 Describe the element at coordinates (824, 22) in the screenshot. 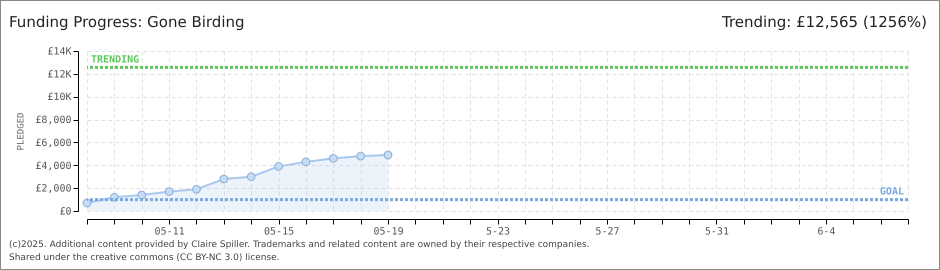

I see `text: Trending: £12,565 (1256%)` at that location.